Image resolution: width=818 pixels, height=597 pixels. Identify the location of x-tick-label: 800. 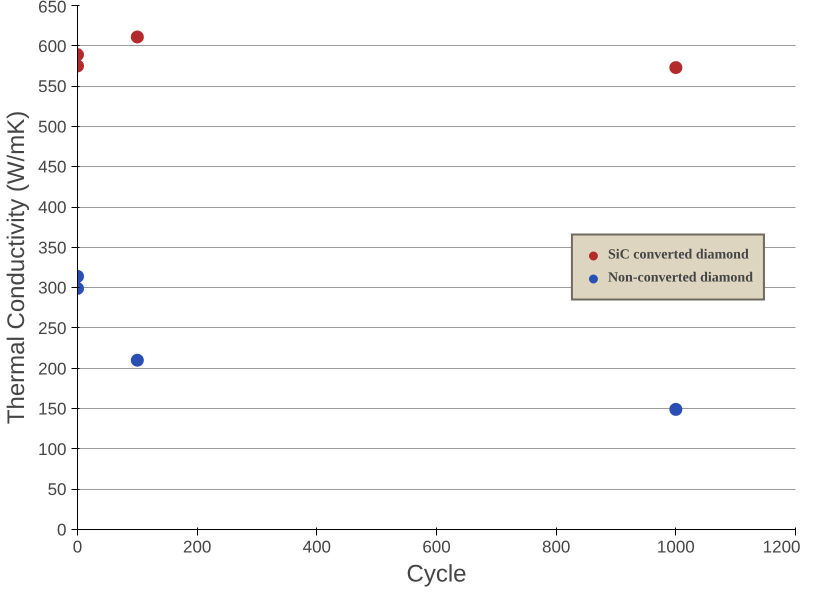
(556, 547).